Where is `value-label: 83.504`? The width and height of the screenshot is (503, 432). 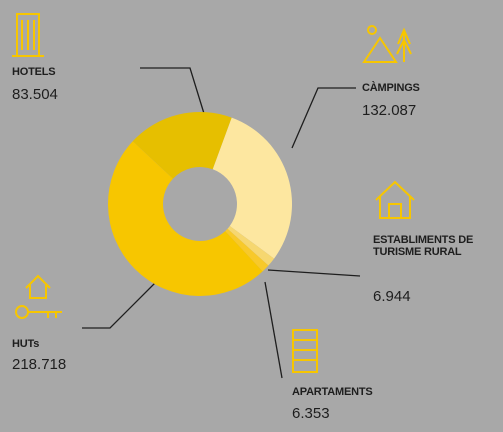
value-label: 83.504 is located at coordinates (35, 94).